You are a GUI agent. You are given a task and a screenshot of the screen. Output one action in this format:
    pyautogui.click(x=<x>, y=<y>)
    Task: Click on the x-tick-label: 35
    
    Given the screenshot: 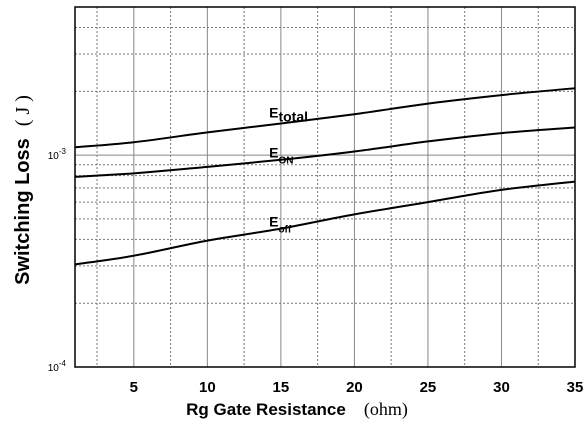 What is the action you would take?
    pyautogui.click(x=575, y=387)
    